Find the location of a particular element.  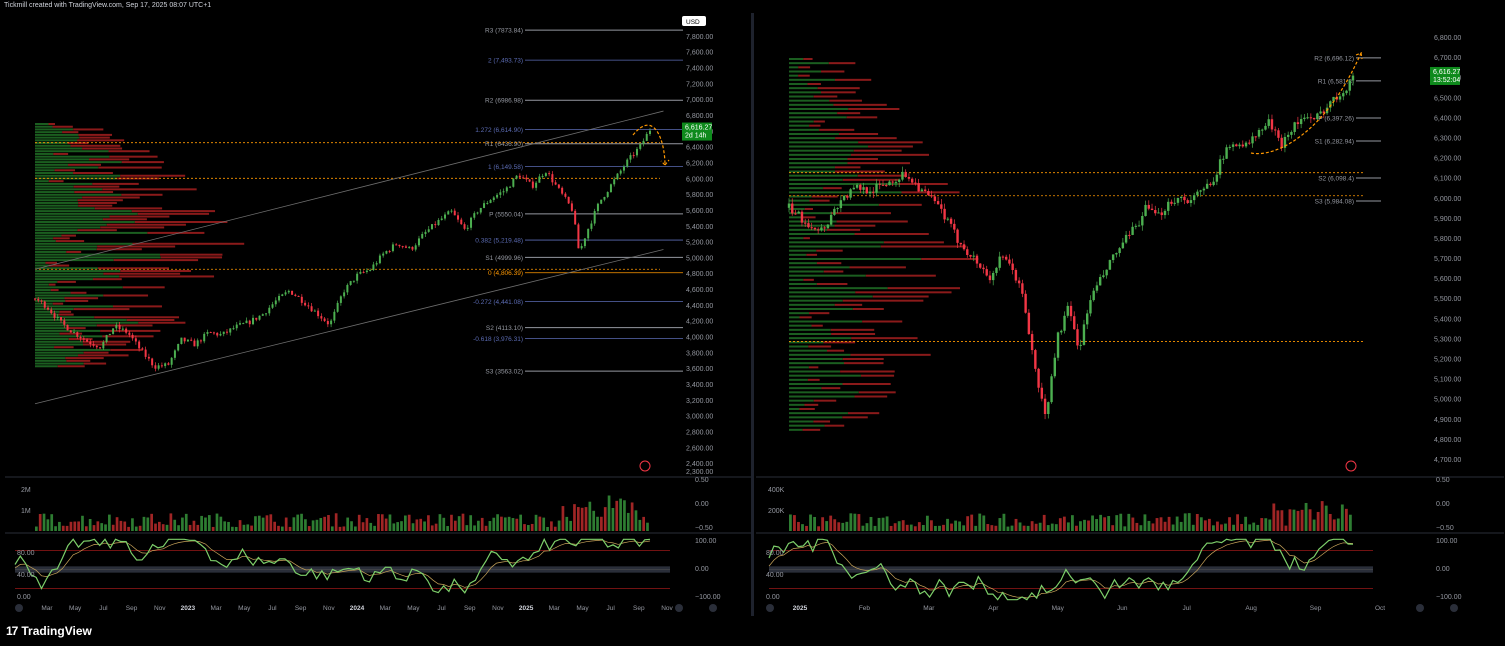

pane-divider is located at coordinates (752, 314).